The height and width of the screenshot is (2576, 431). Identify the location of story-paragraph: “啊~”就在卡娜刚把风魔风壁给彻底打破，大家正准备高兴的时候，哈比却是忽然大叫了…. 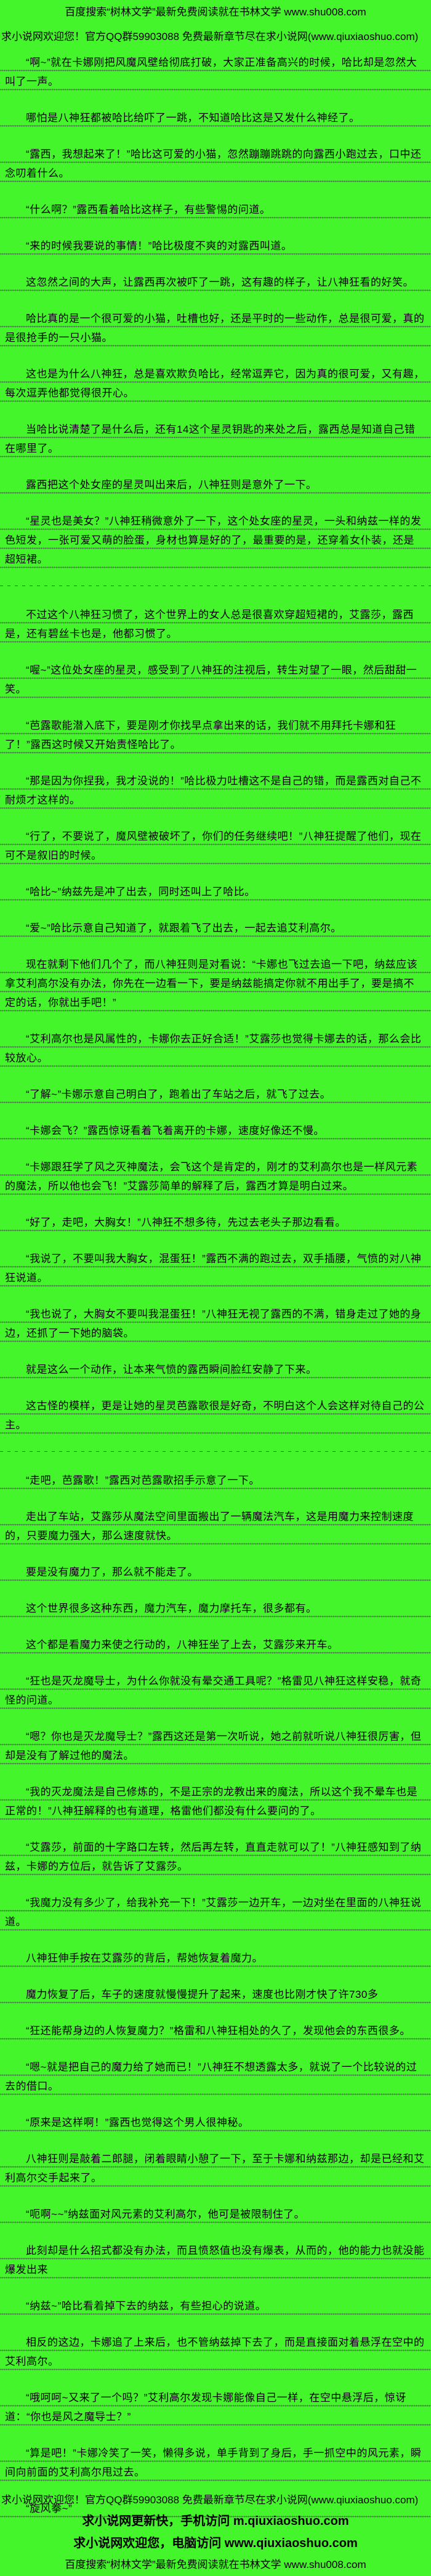
(216, 72).